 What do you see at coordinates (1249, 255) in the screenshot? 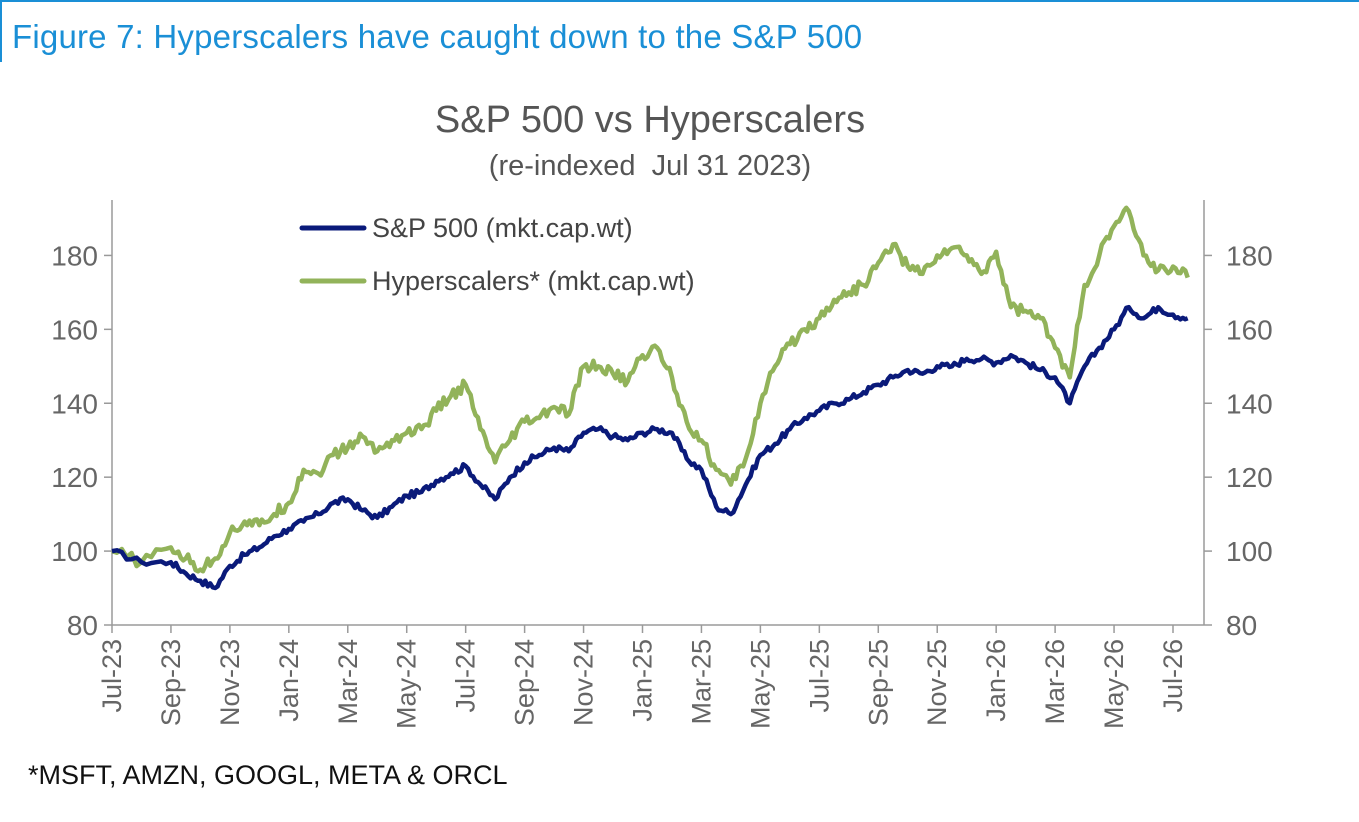
I see `y-tick-label-right: 180` at bounding box center [1249, 255].